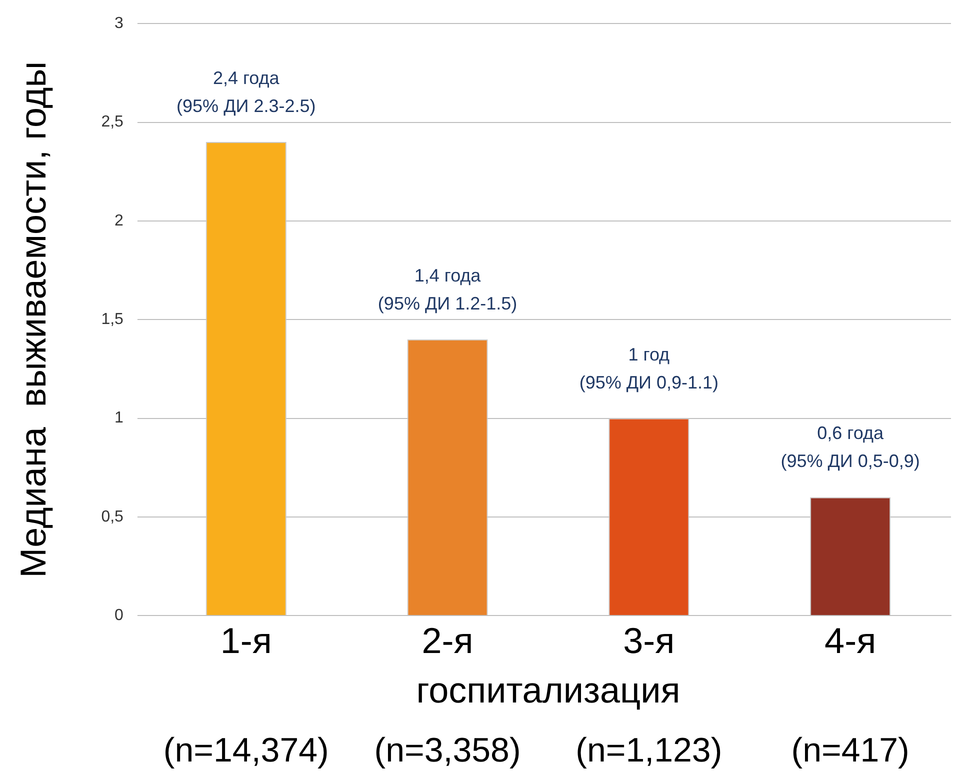  Describe the element at coordinates (119, 418) in the screenshot. I see `y-tick-label: 1` at that location.